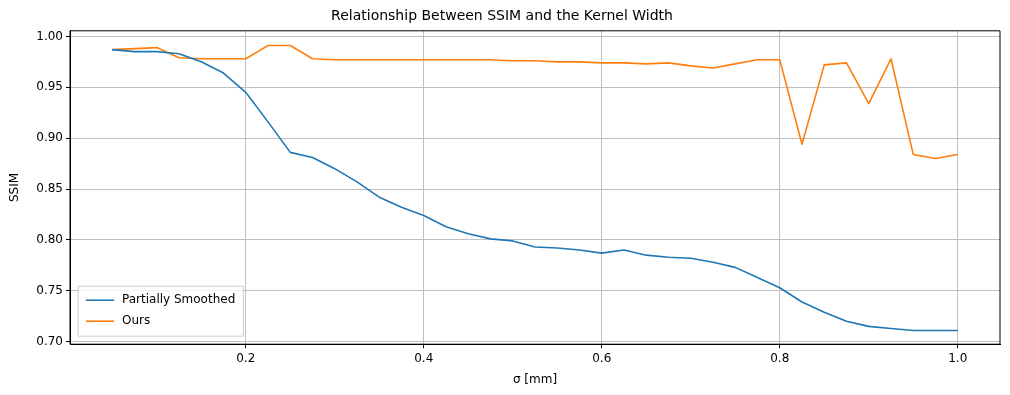 This screenshot has height=395, width=1010. What do you see at coordinates (502, 15) in the screenshot?
I see `chart-title: Relationship Between SSIM and the Kernel Width` at bounding box center [502, 15].